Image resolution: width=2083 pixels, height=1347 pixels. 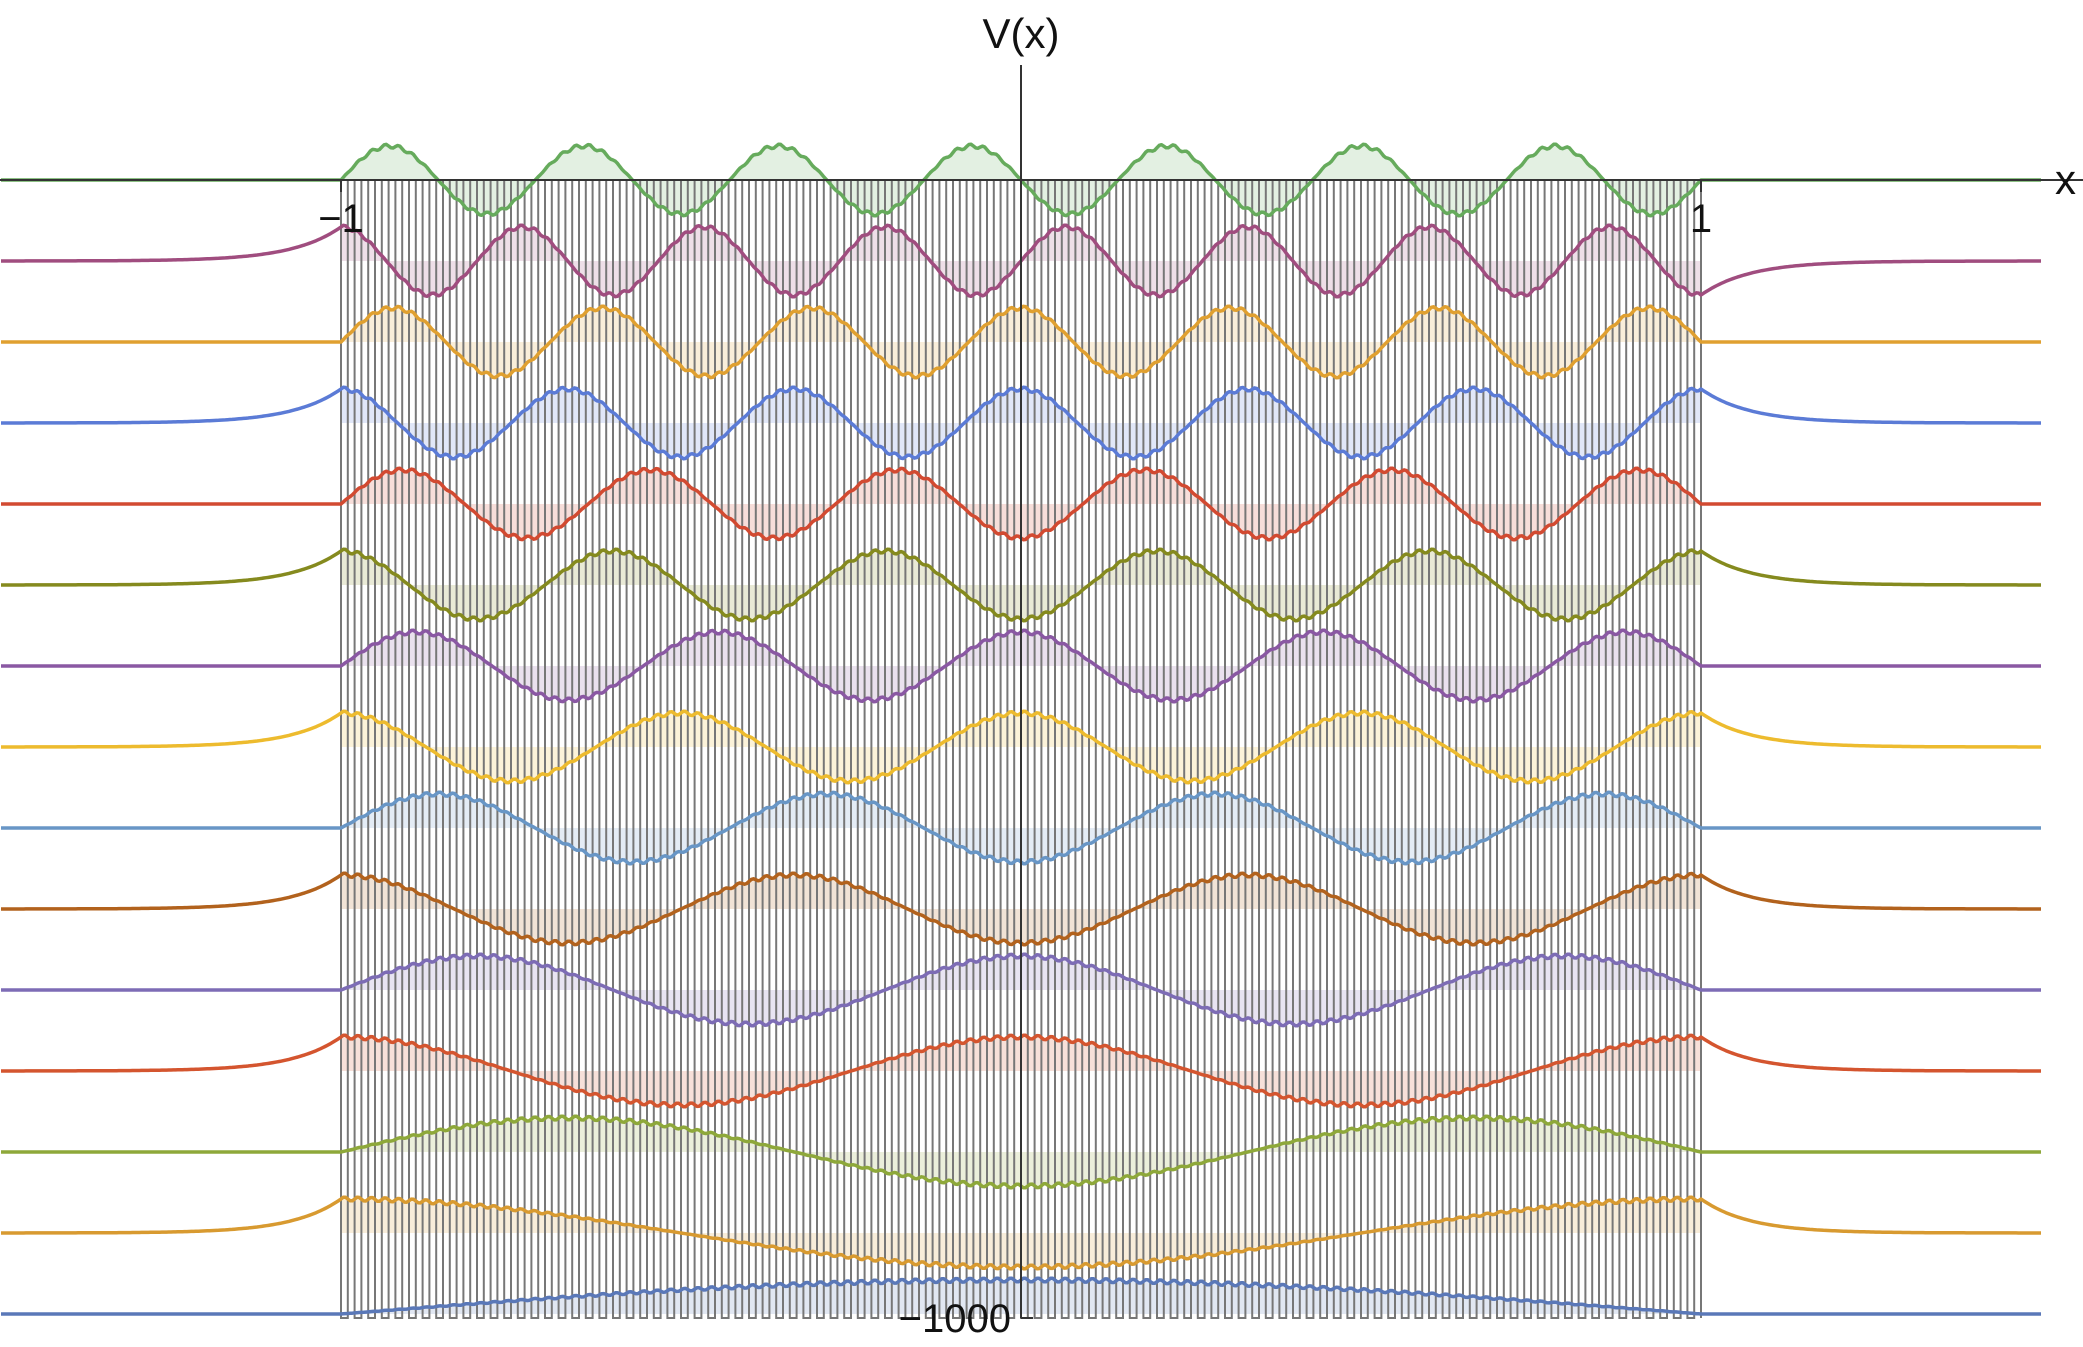 What do you see at coordinates (341, 219) in the screenshot?
I see `x-tick-label: −1` at bounding box center [341, 219].